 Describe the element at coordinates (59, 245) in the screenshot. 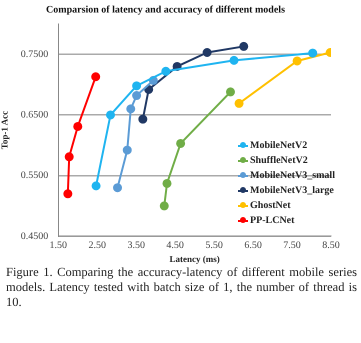

I see `x-tick-label: 1.50` at that location.